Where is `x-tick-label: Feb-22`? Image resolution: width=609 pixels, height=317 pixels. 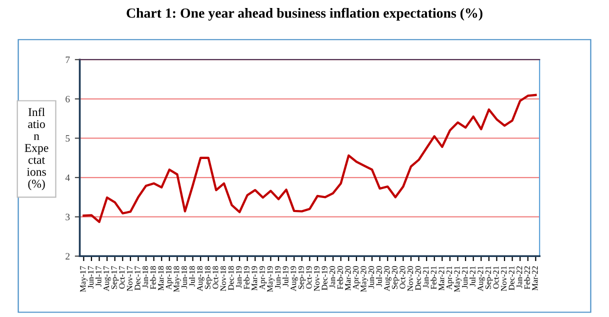
x-tick-label: Feb-22 is located at coordinates (527, 278).